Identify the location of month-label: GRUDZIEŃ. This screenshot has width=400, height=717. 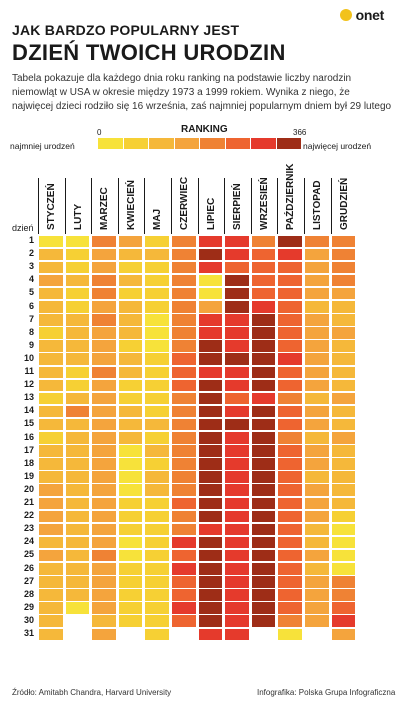
(344, 203).